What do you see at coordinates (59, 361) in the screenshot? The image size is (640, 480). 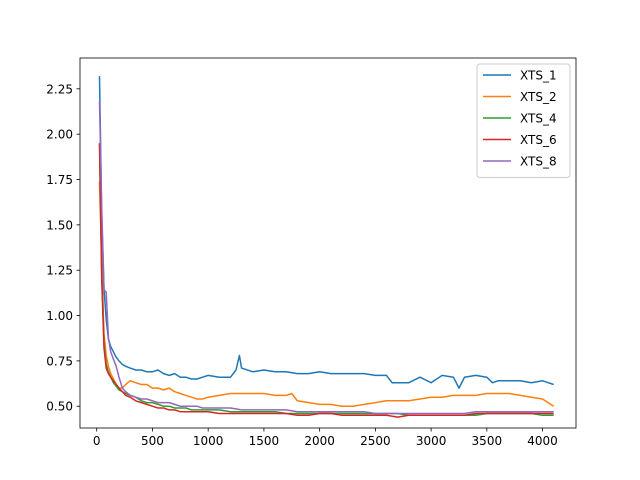 I see `y-tick-label: 0.75` at bounding box center [59, 361].